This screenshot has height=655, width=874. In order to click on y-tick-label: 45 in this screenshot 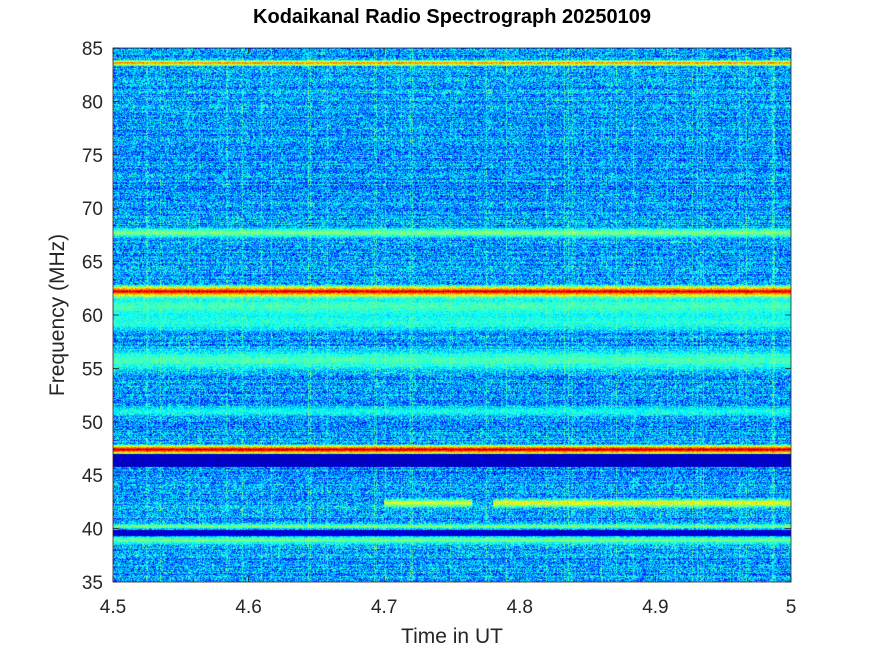, I will do `click(92, 476)`.